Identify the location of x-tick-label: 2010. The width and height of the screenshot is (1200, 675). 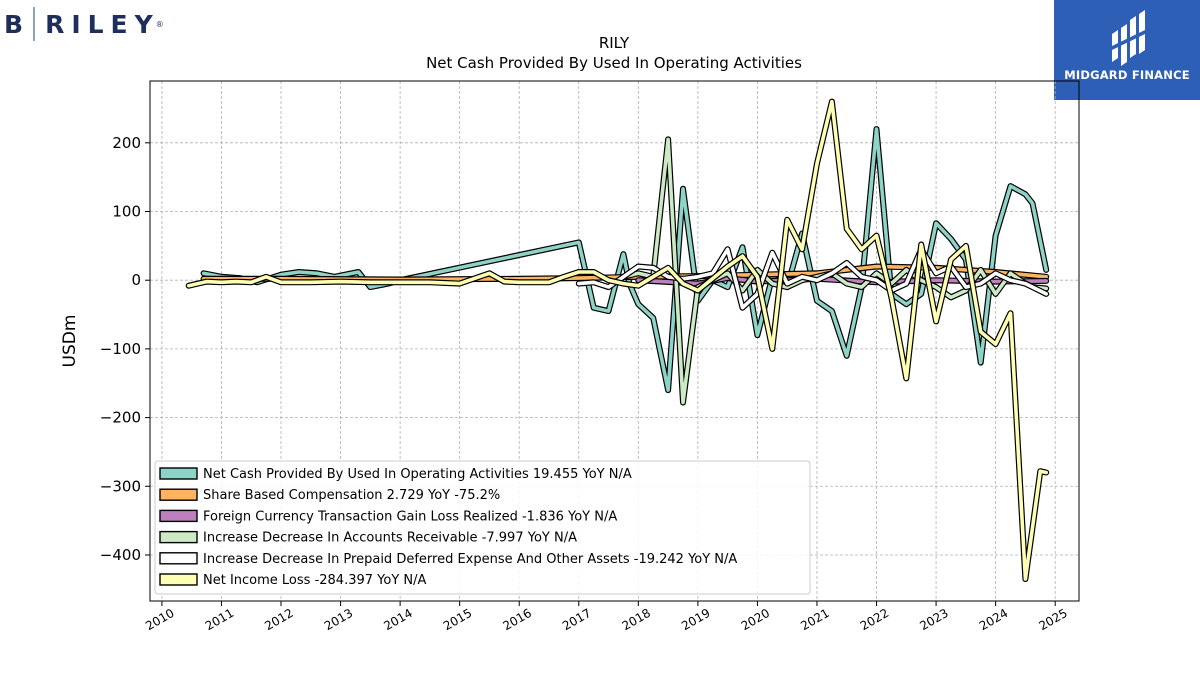
(159, 619).